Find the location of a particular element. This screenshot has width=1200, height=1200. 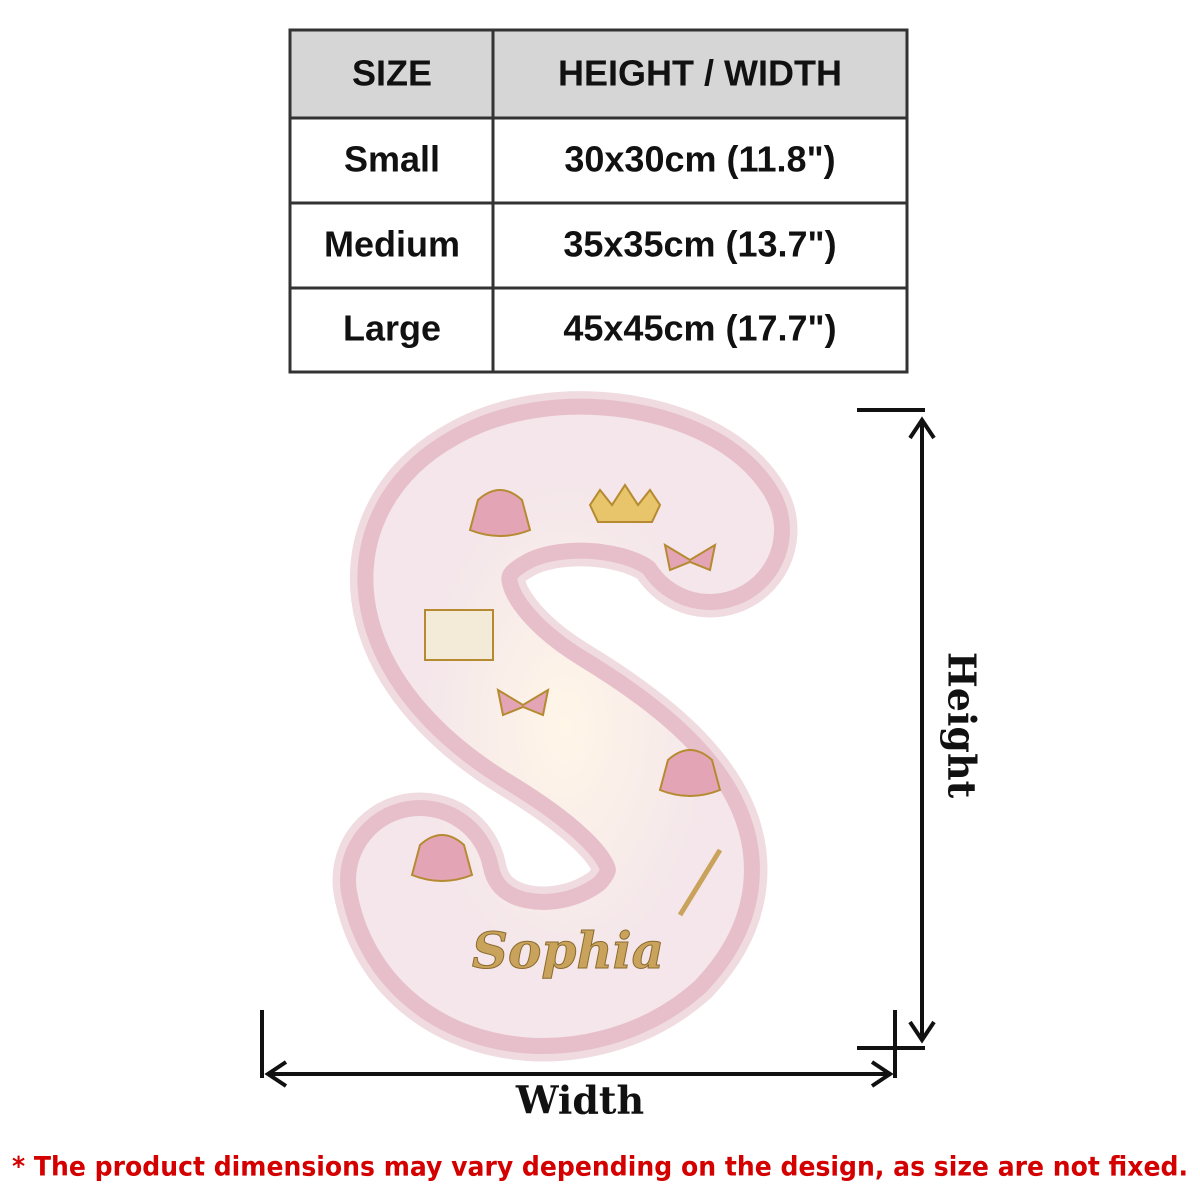

table-border is located at coordinates (598, 201).